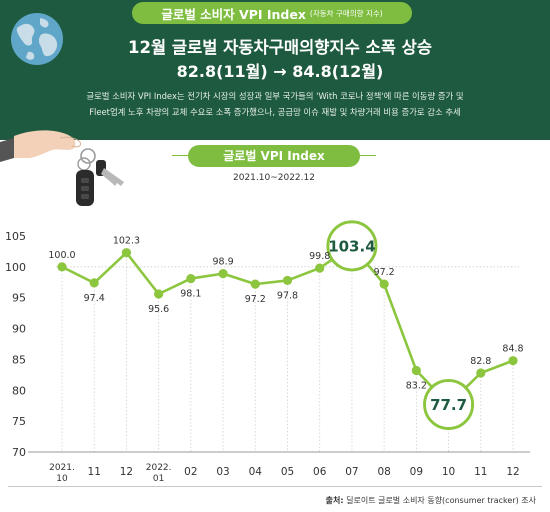 Image resolution: width=550 pixels, height=512 pixels. I want to click on data-label: 95.6, so click(158, 309).